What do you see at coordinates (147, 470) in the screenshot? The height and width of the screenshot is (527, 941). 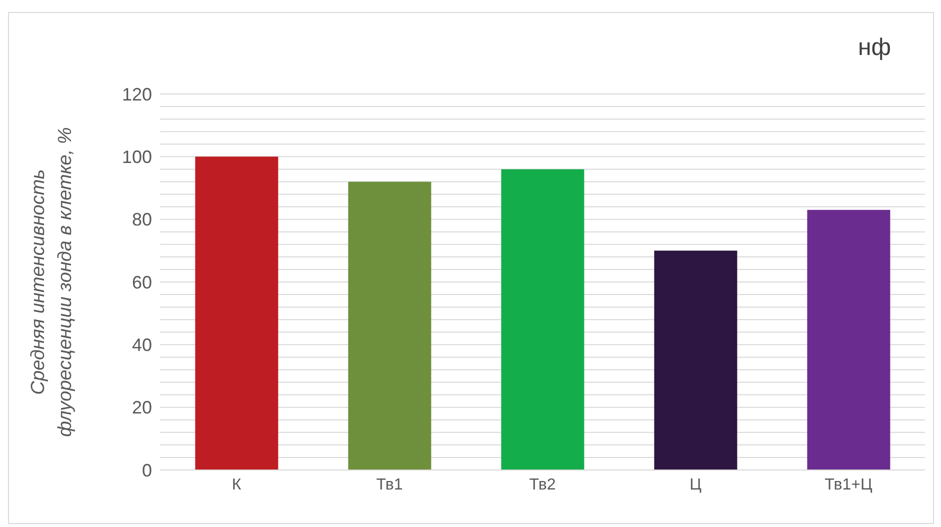 I see `y-tick-label: 0` at bounding box center [147, 470].